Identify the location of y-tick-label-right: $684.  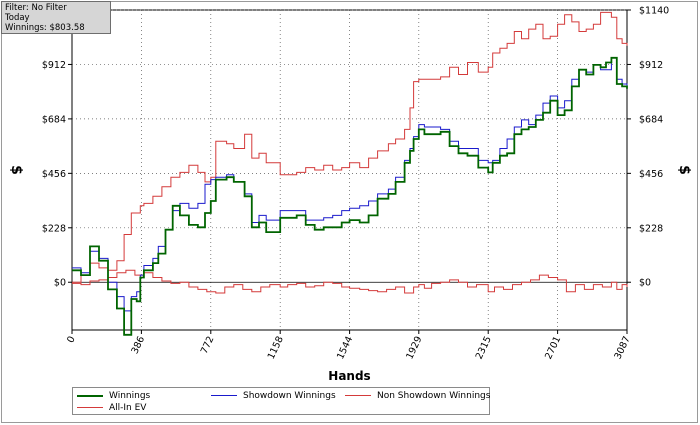
(651, 119).